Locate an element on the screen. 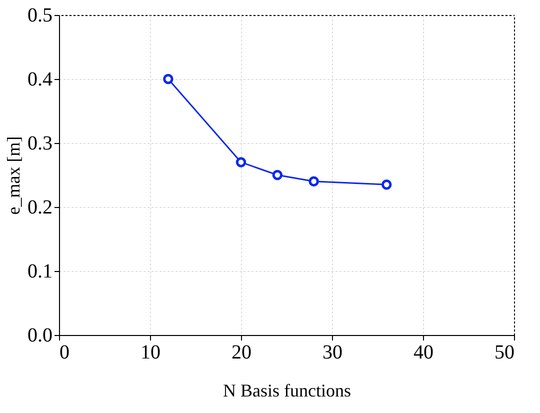  x-axis-title: N Basis functions is located at coordinates (287, 390).